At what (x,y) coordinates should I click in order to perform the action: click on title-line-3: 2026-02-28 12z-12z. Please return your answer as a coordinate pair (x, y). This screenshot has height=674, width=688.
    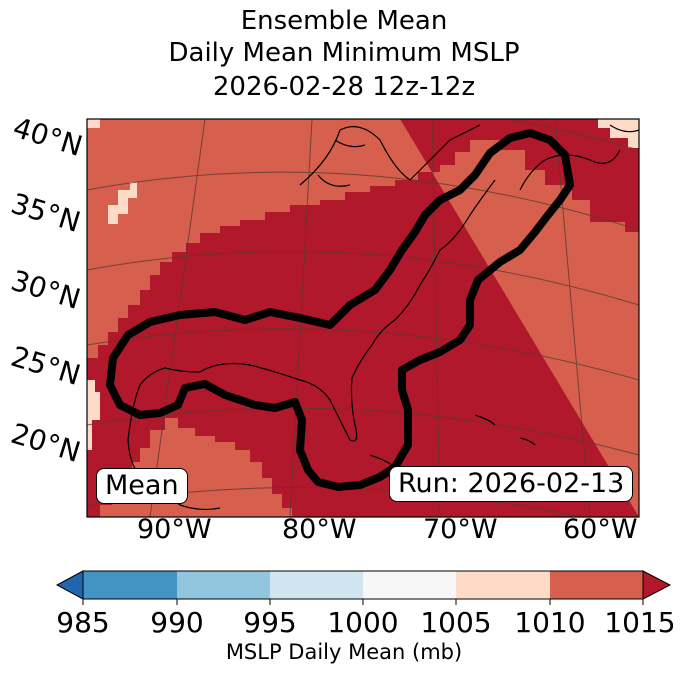
    Looking at the image, I should click on (344, 87).